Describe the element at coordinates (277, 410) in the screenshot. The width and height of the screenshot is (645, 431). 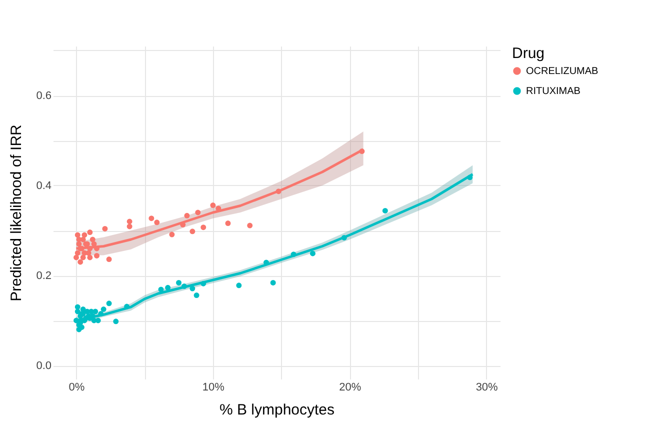
I see `x-axis-title: % B lymphocytes` at that location.